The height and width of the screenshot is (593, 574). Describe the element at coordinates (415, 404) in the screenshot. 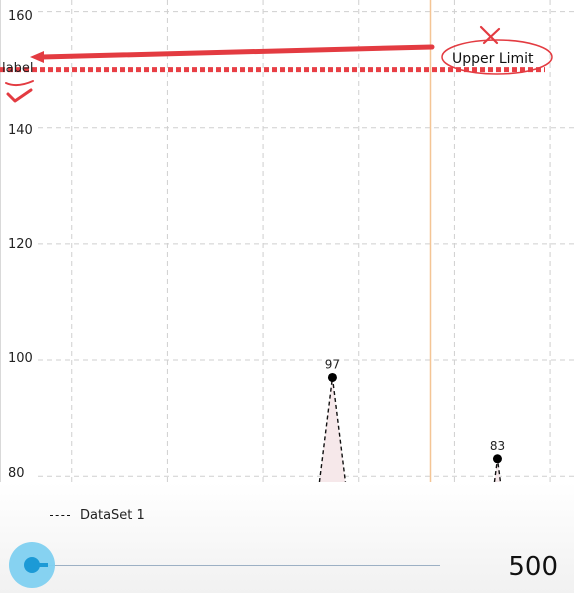

I see `data-labels: 97 83` at that location.